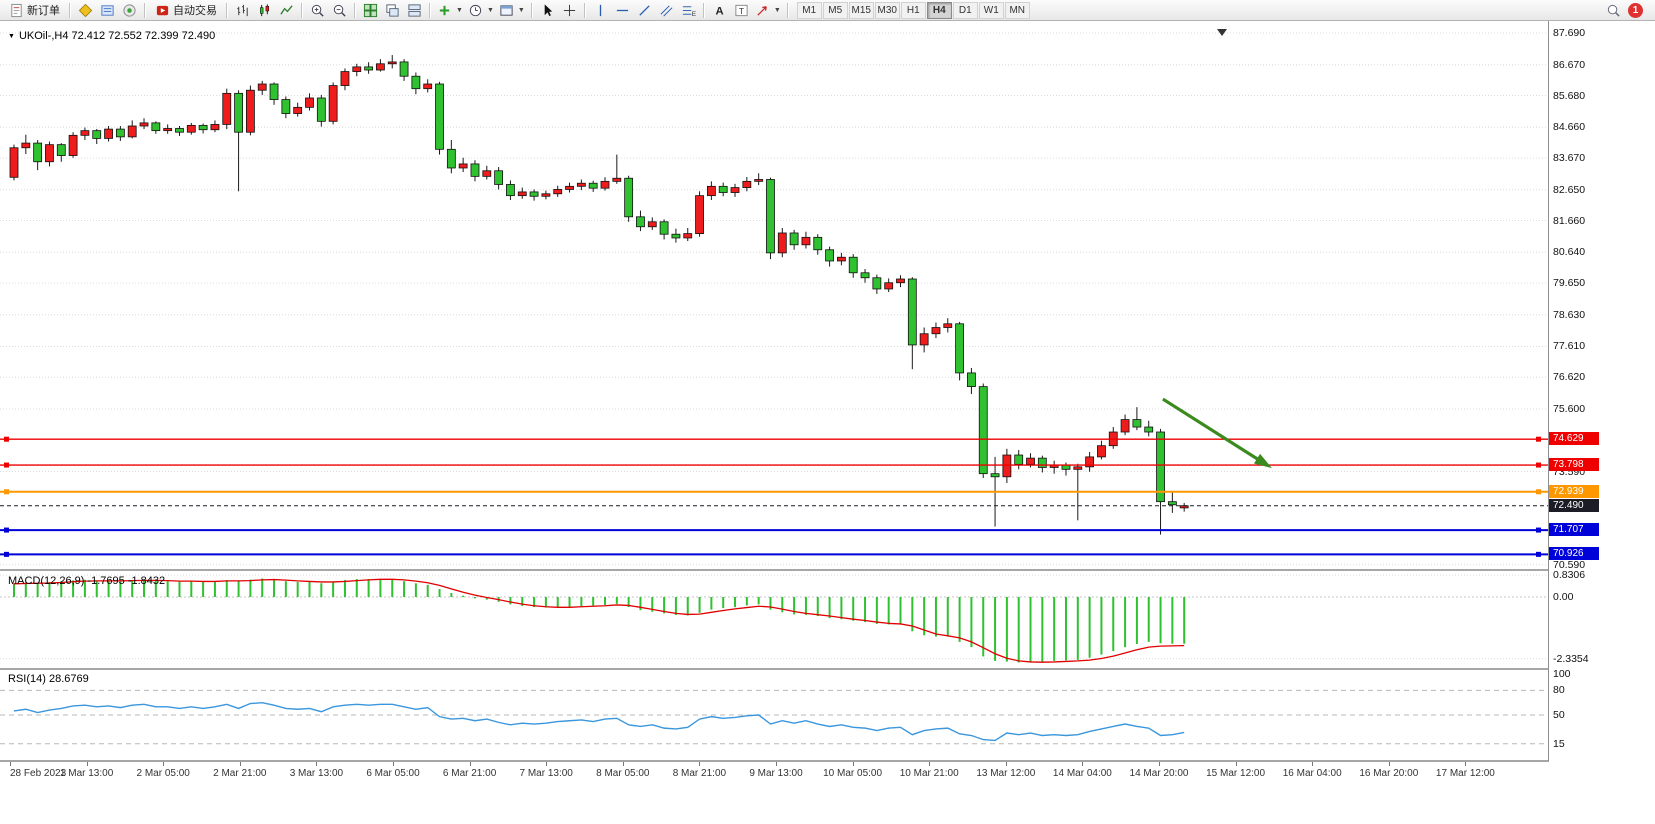 Image resolution: width=1655 pixels, height=824 pixels. I want to click on time-axis-label: 10 Mar 21:00, so click(929, 773).